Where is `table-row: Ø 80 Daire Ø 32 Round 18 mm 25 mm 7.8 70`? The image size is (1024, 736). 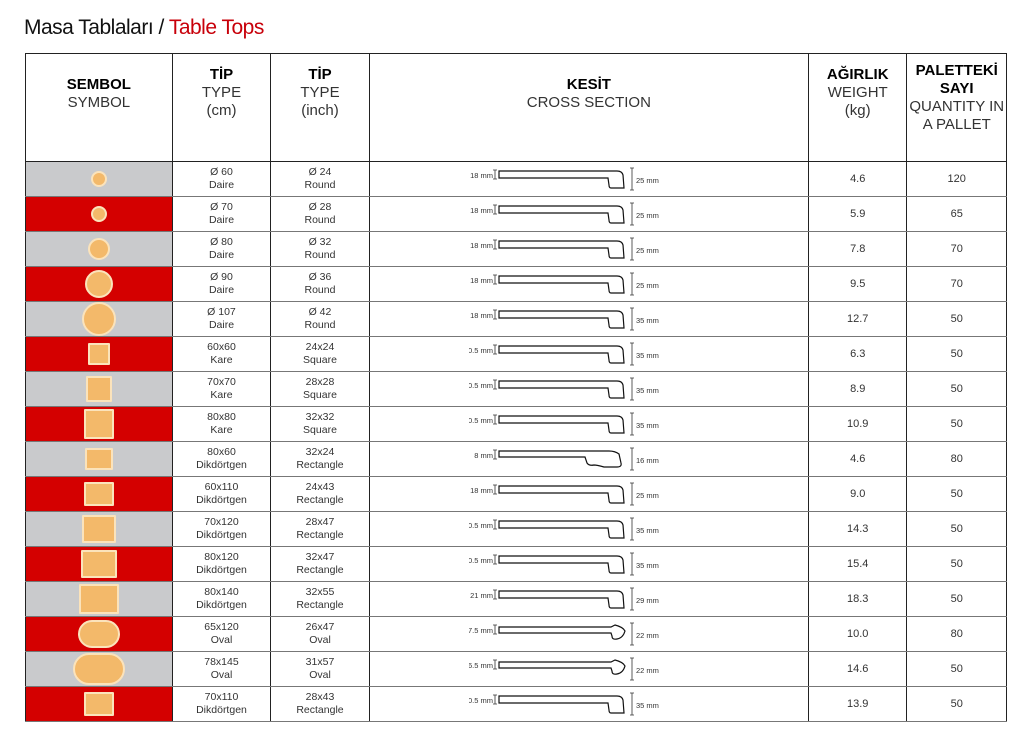 table-row: Ø 80 Daire Ø 32 Round 18 mm 25 mm 7.8 70 is located at coordinates (516, 249).